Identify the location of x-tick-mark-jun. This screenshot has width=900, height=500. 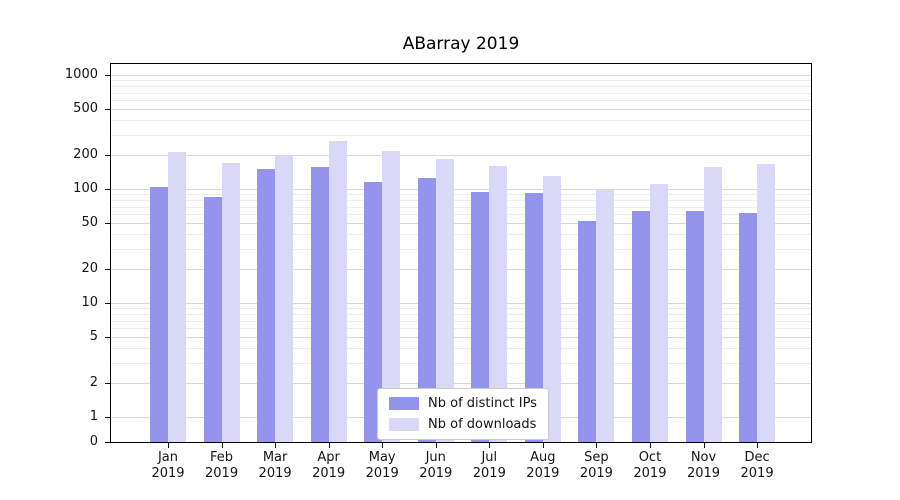
(436, 445).